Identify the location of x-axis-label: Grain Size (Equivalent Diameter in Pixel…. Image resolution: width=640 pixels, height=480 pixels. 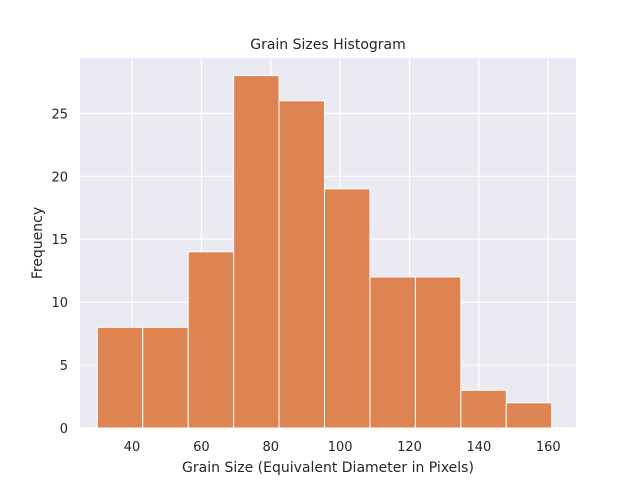
(328, 468).